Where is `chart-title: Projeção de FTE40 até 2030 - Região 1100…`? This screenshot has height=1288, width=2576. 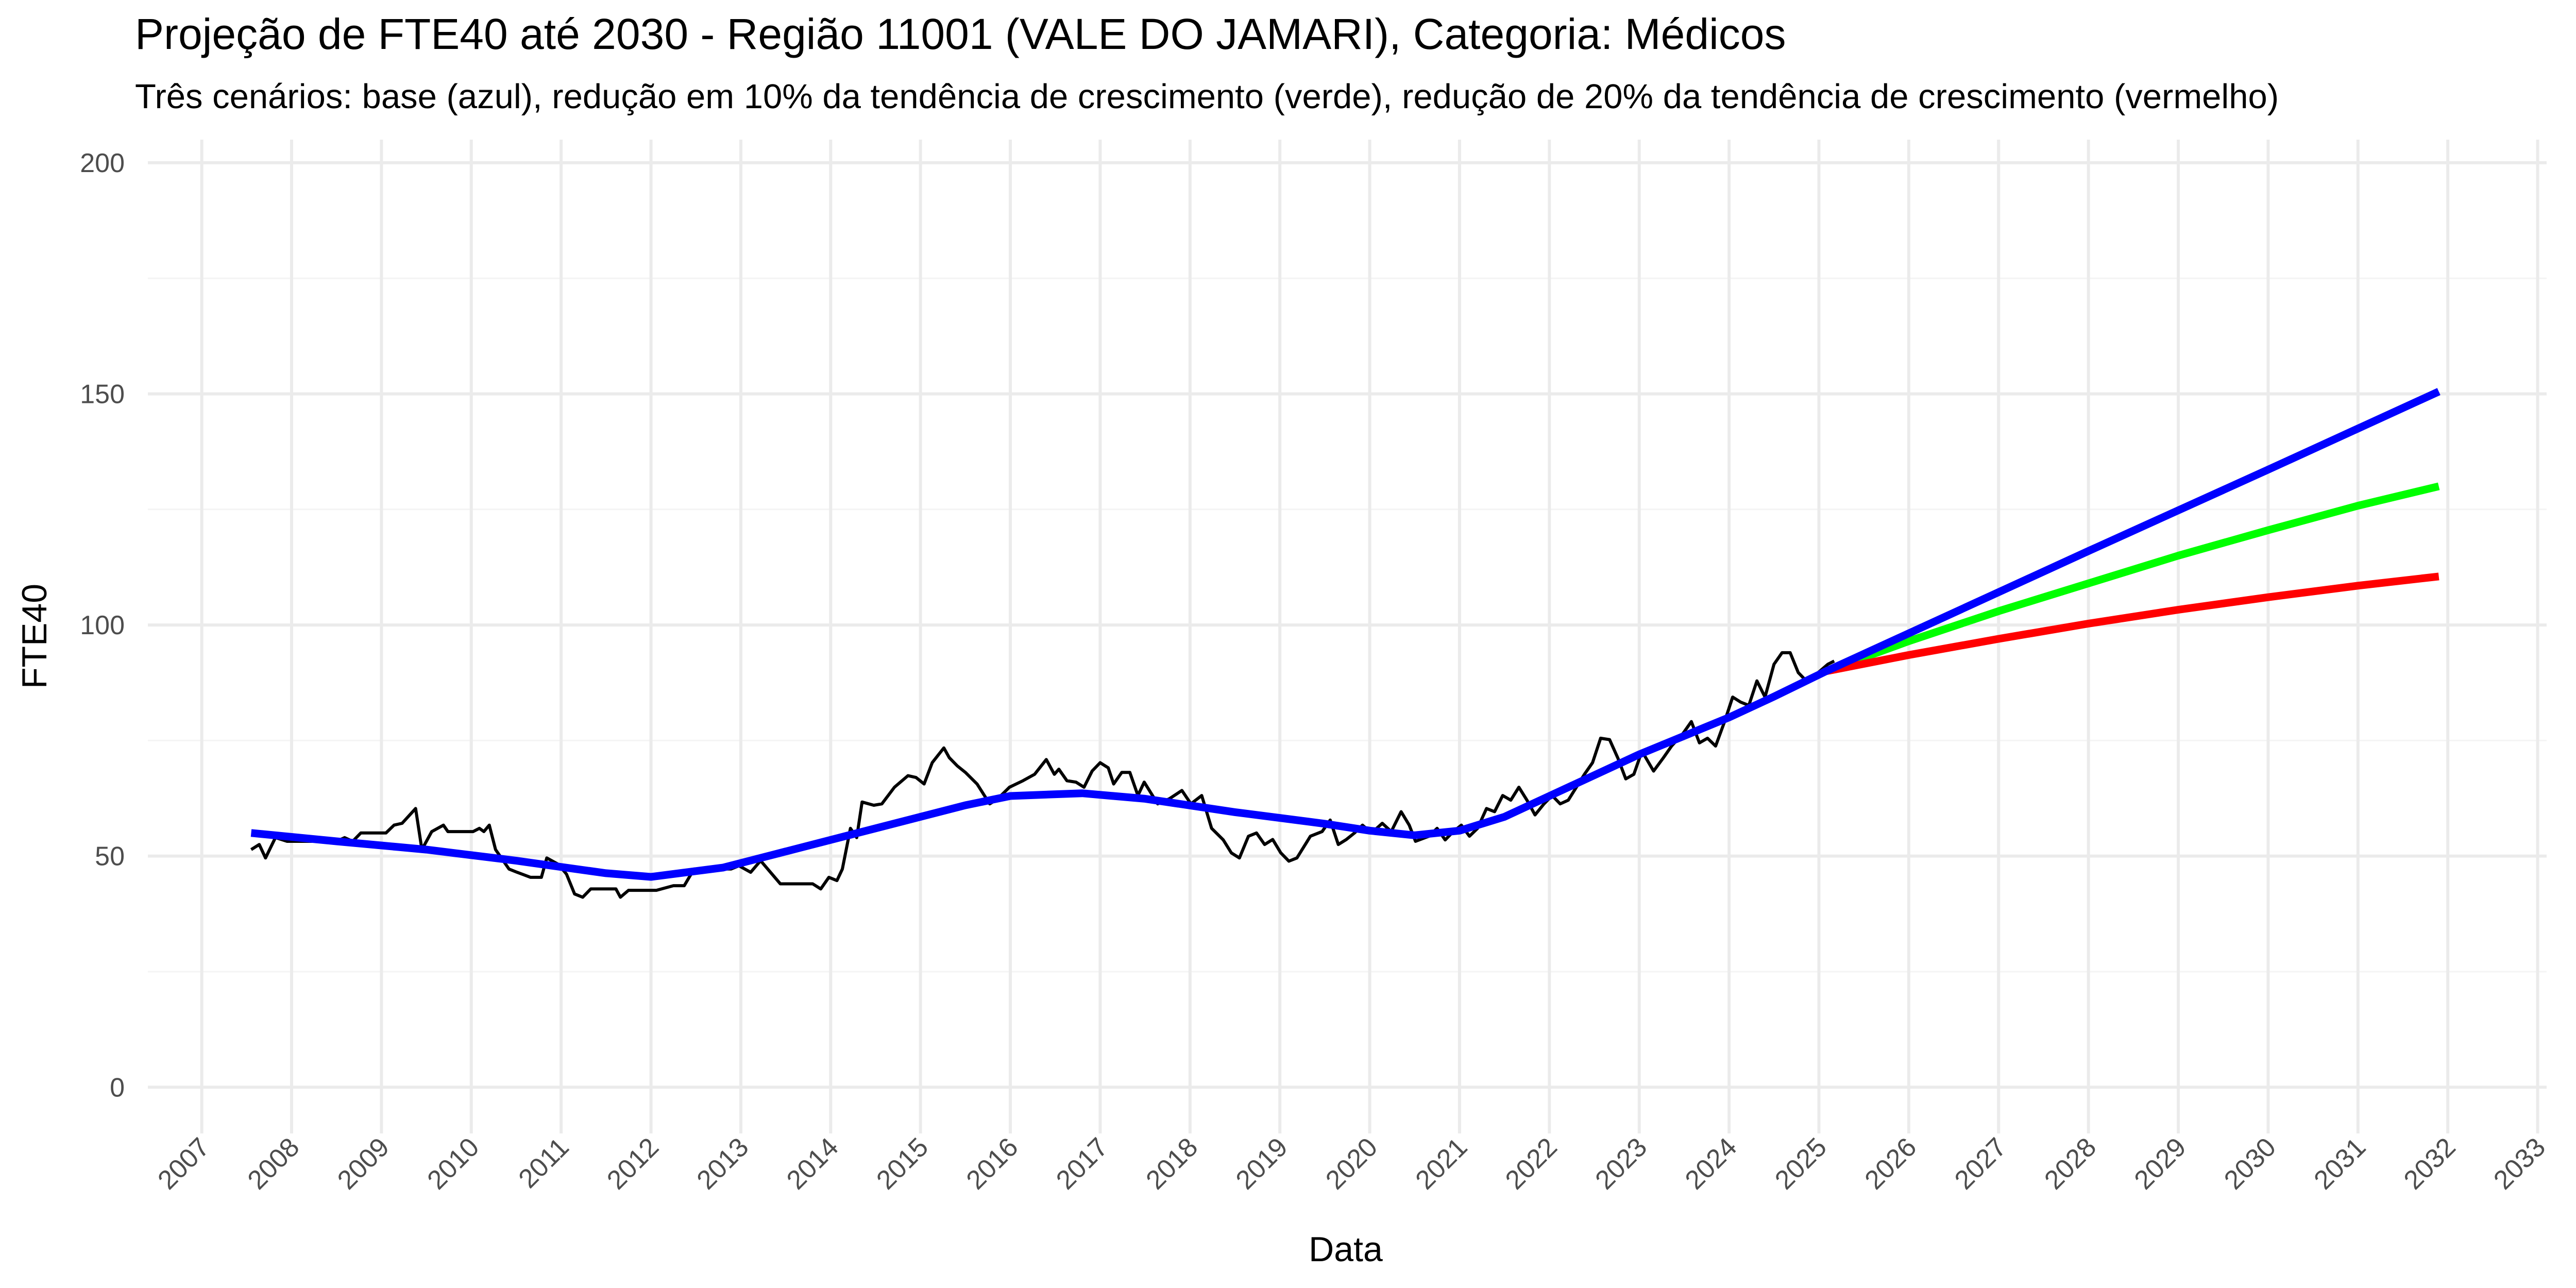 chart-title: Projeção de FTE40 até 2030 - Região 1100… is located at coordinates (960, 34).